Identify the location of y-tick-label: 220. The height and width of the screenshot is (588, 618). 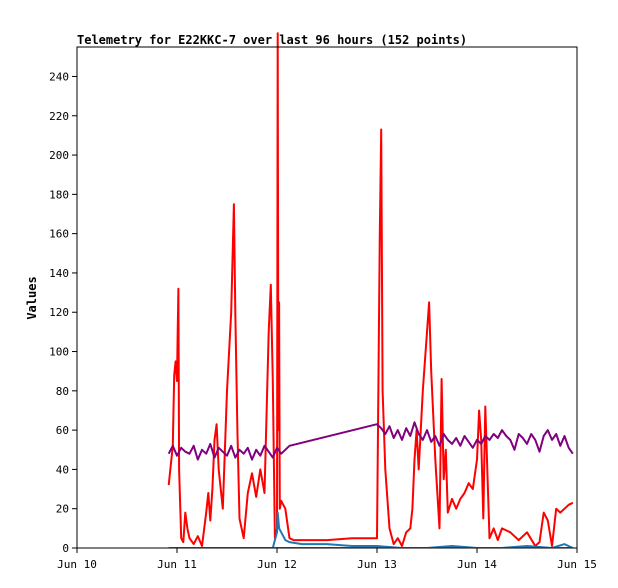
(59, 116).